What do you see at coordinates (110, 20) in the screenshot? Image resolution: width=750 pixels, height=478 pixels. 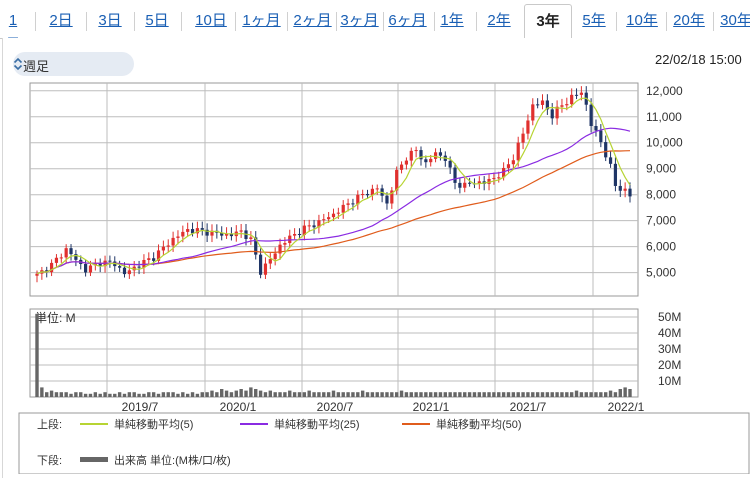 I see `tab-period-2: 3日` at bounding box center [110, 20].